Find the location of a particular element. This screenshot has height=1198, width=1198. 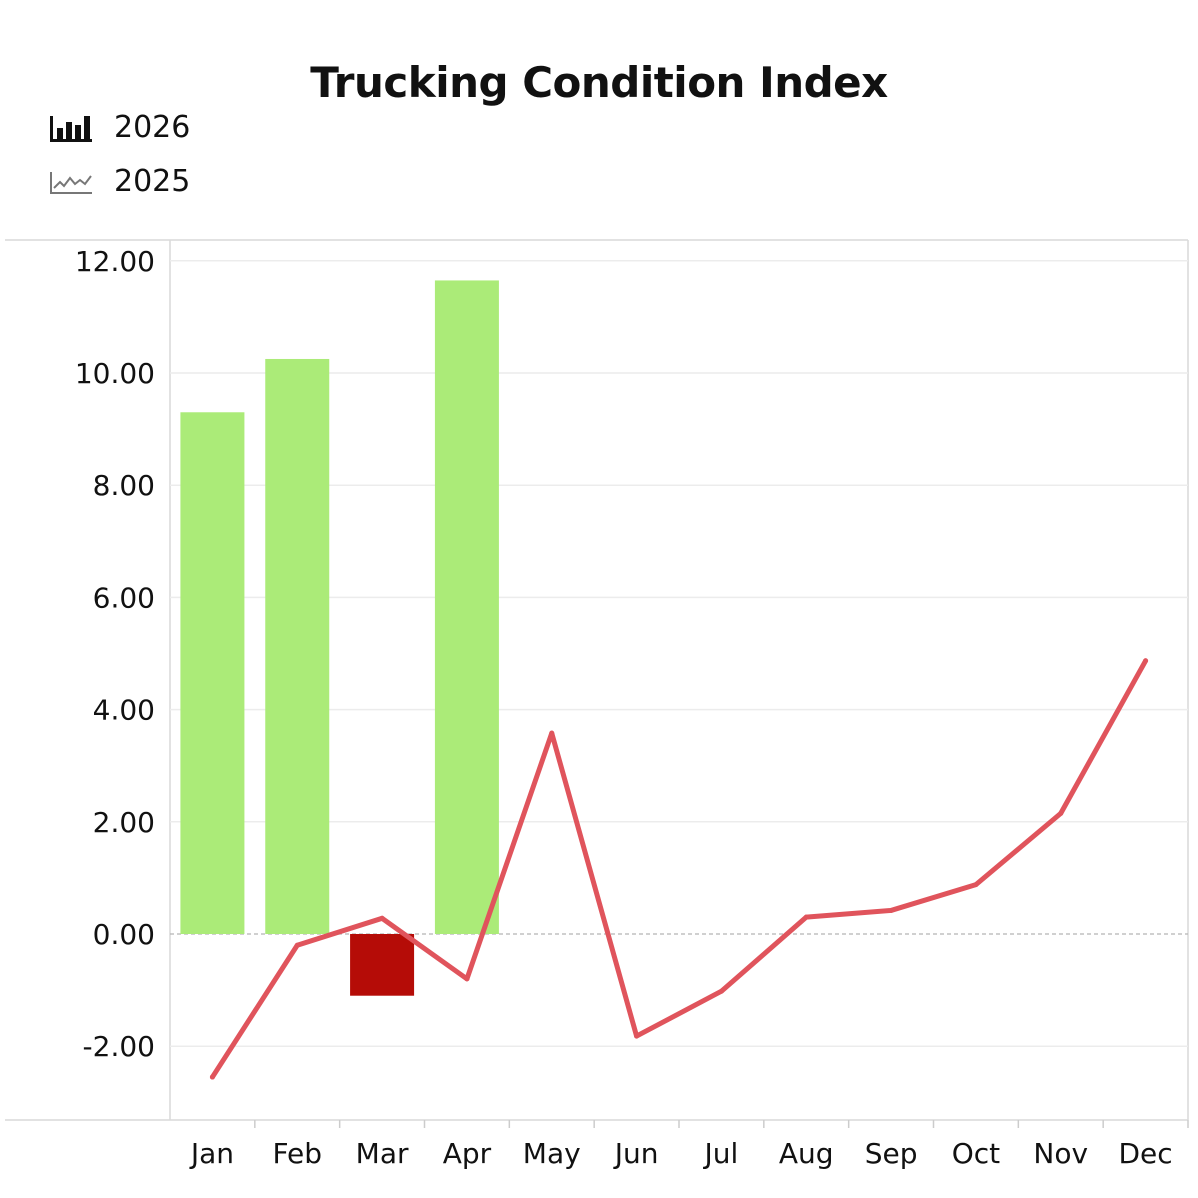

point-2025-apr is located at coordinates (467, 979).